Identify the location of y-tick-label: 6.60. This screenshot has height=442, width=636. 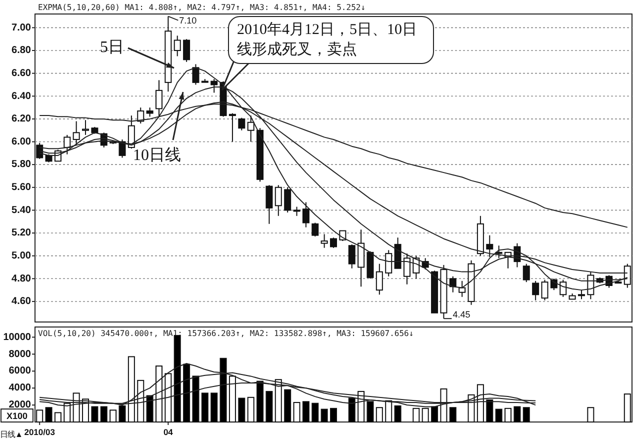
(22, 73).